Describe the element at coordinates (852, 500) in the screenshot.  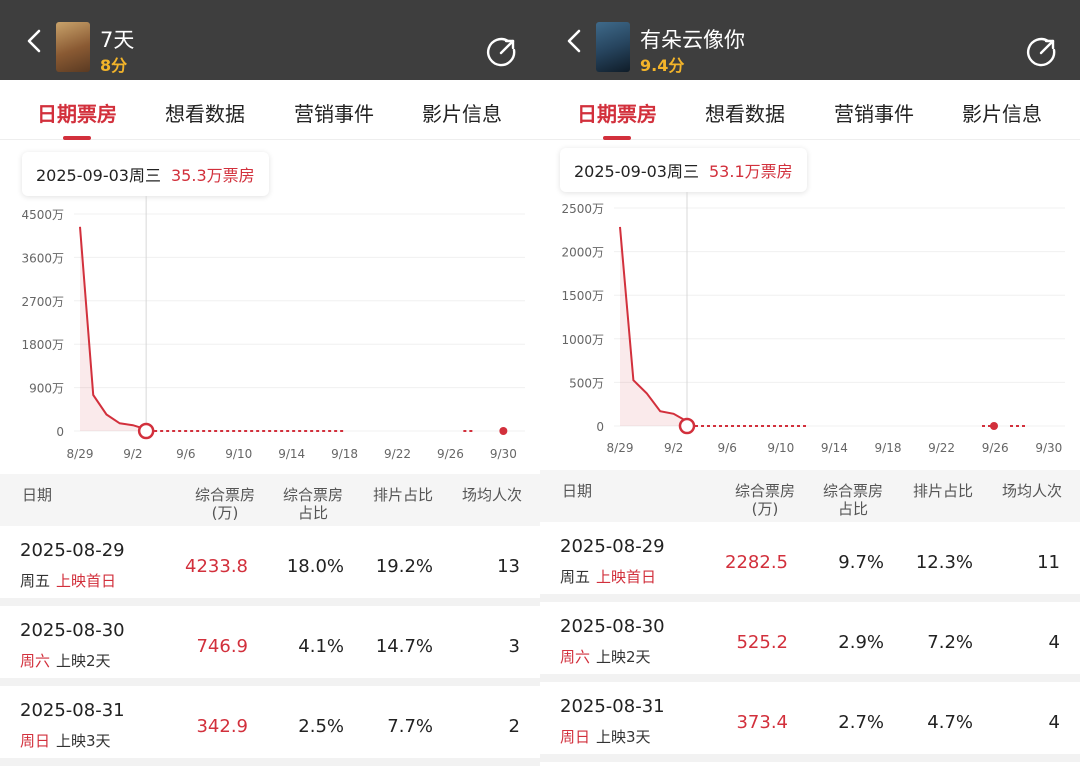
I see `th-box-share: 综合票房 占比` at that location.